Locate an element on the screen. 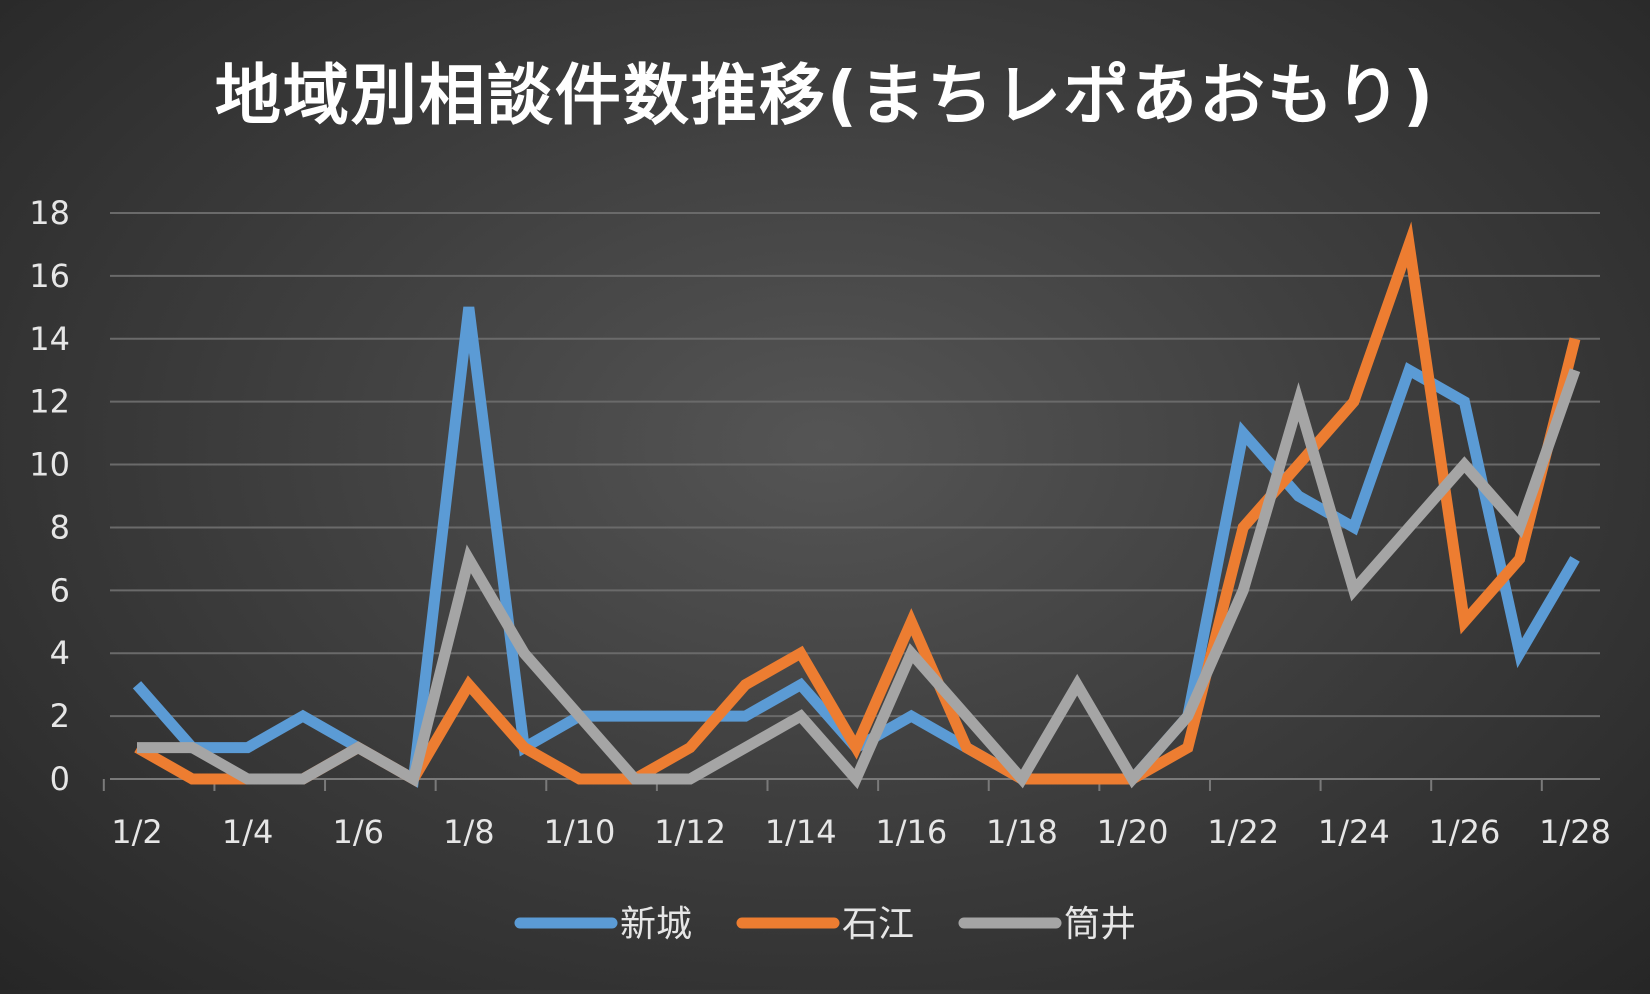  legend-label: 筒井 is located at coordinates (1100, 924).